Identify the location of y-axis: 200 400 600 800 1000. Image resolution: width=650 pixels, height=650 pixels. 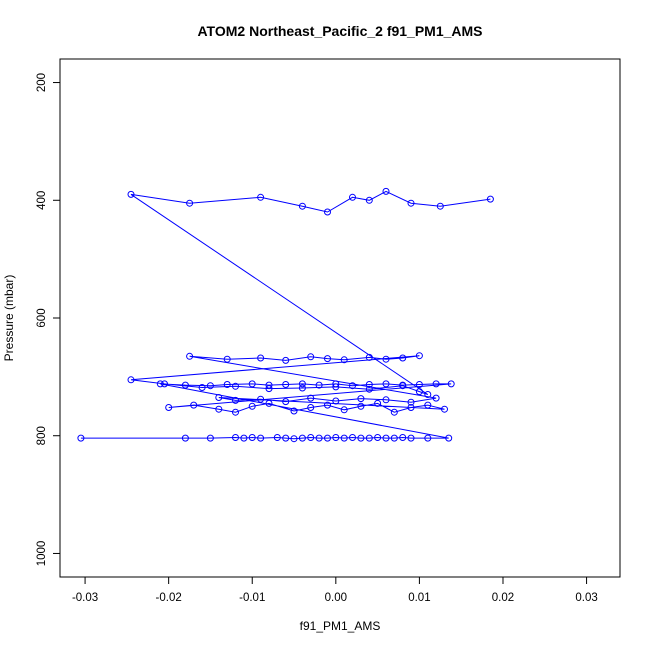
(48, 319).